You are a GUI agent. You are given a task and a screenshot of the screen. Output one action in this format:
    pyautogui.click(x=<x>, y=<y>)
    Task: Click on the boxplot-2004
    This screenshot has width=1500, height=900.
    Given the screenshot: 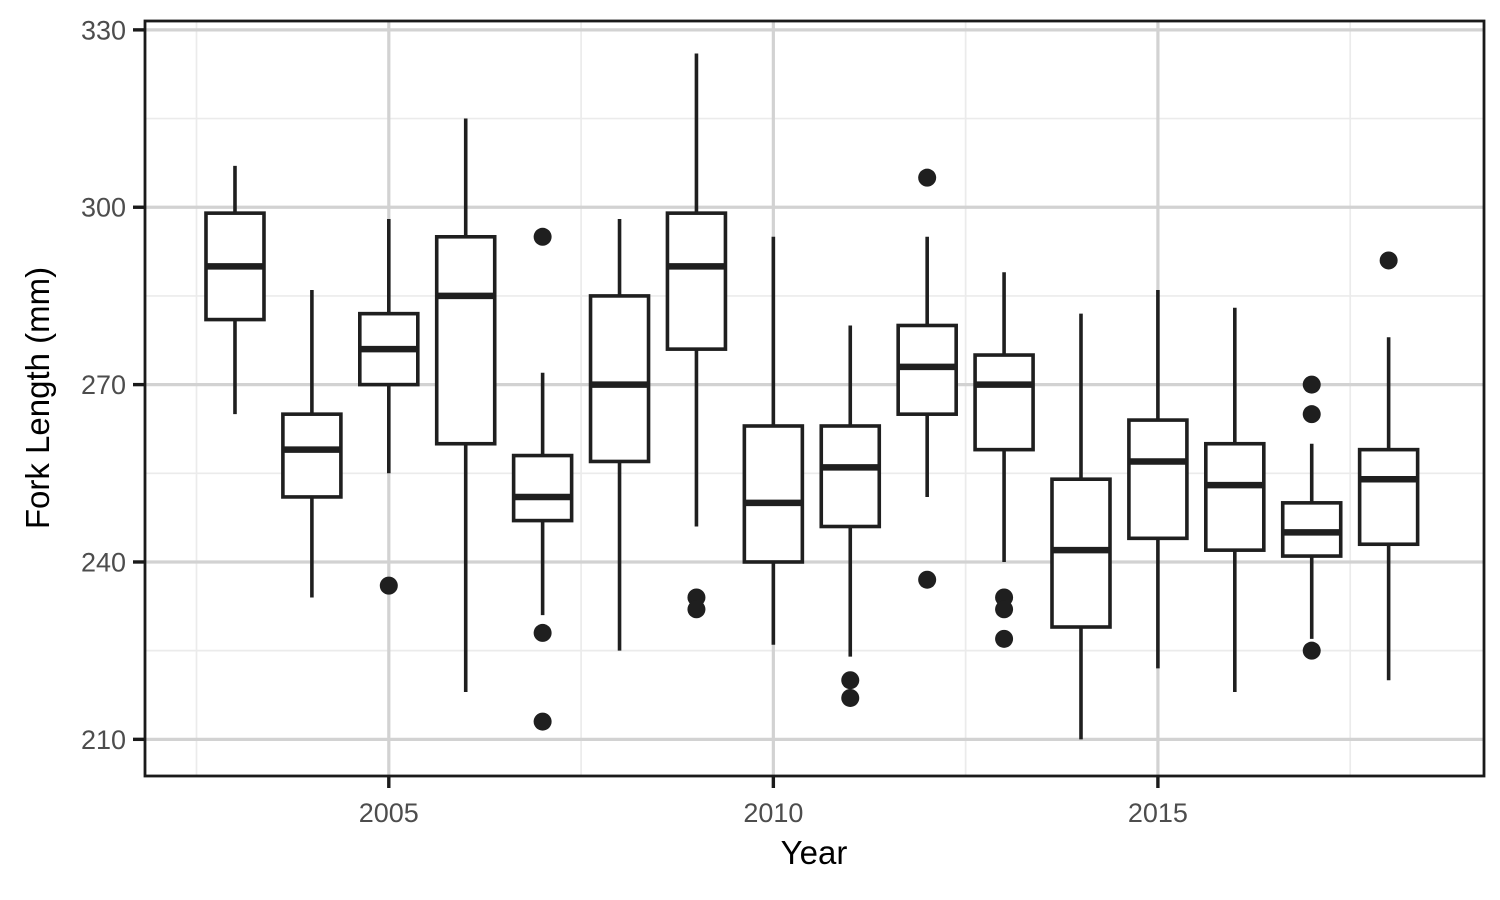 What is the action you would take?
    pyautogui.click(x=312, y=444)
    